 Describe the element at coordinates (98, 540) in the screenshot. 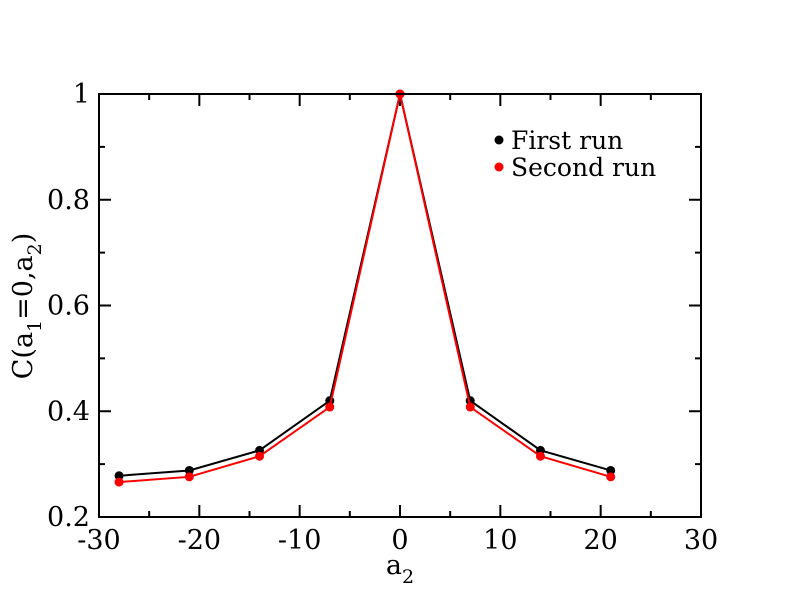

I see `x-tick-label: -30` at that location.